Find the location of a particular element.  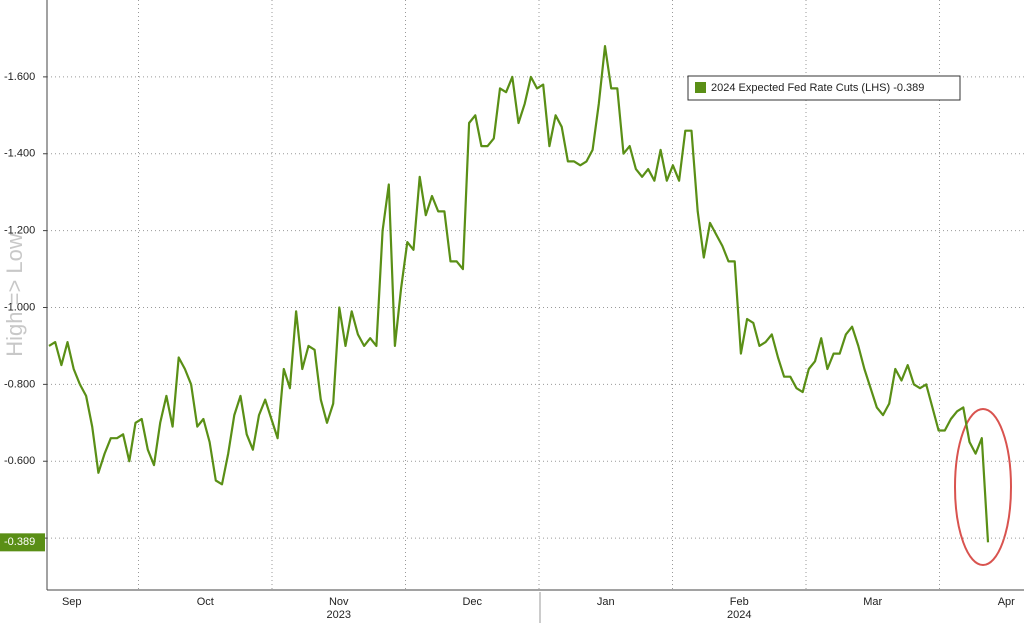

legend-box is located at coordinates (824, 88).